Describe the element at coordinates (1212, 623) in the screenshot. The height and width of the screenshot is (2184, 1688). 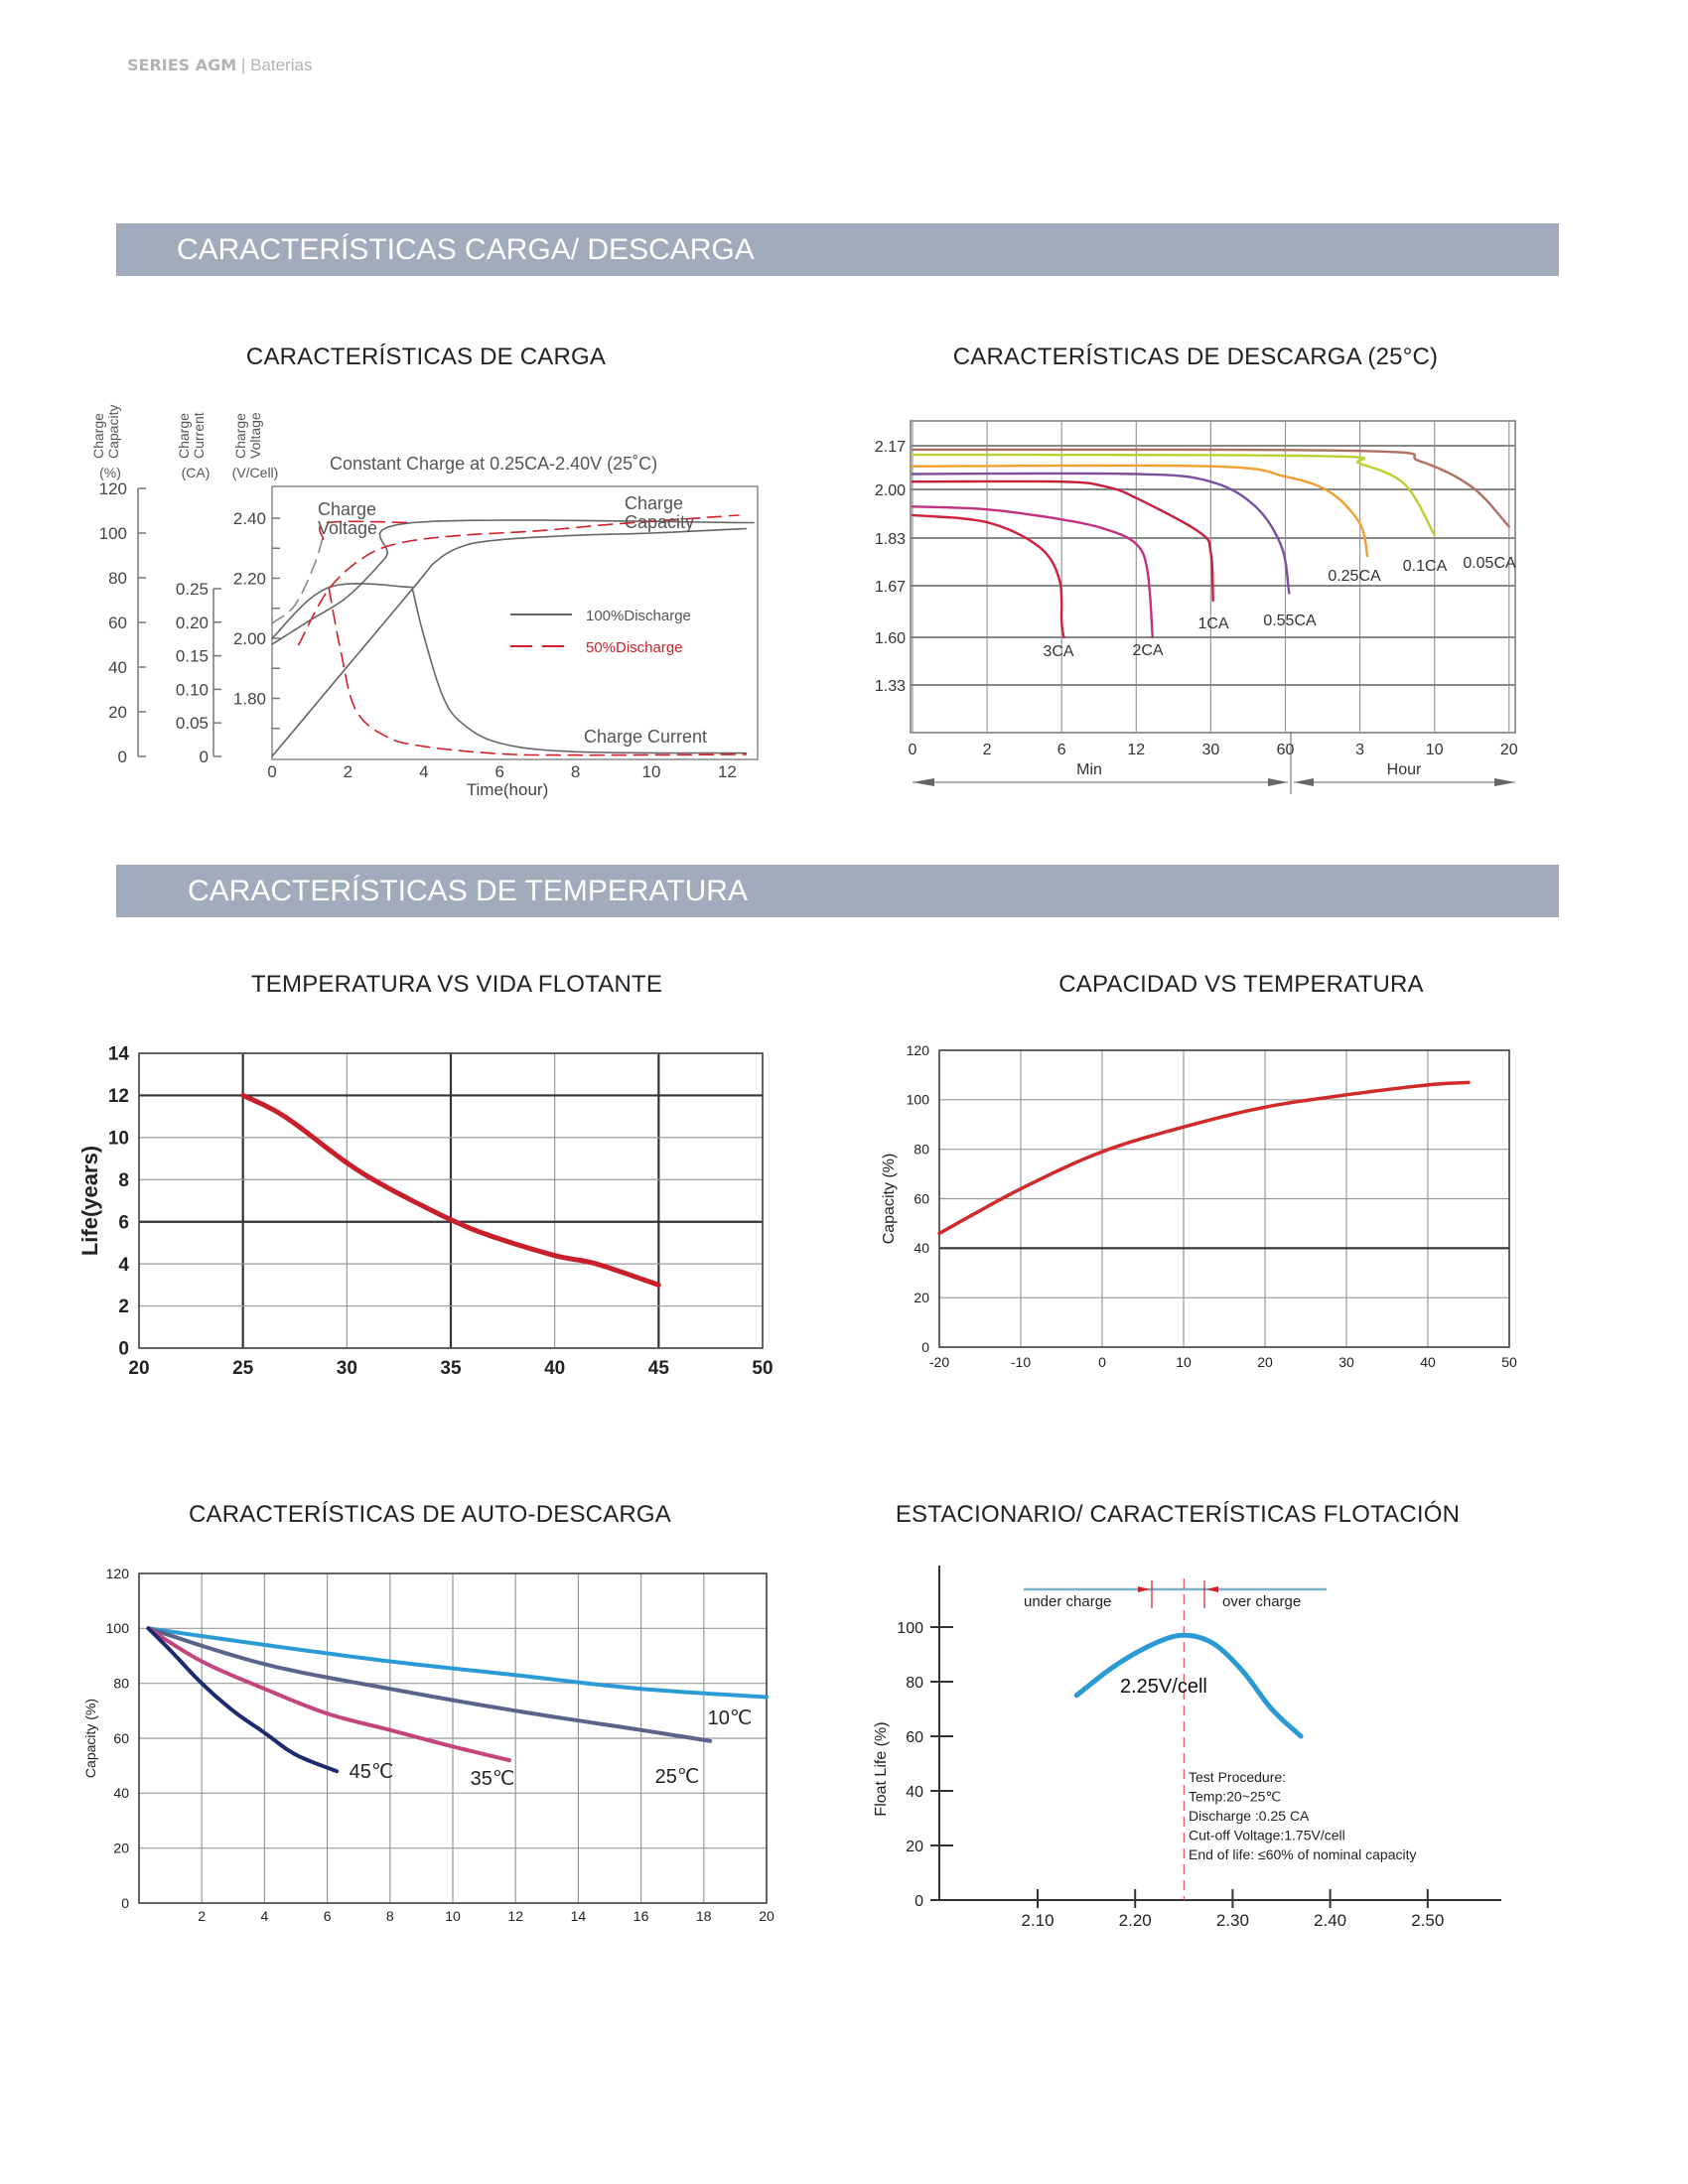
I see `discharge-curve-label: 1CA` at that location.